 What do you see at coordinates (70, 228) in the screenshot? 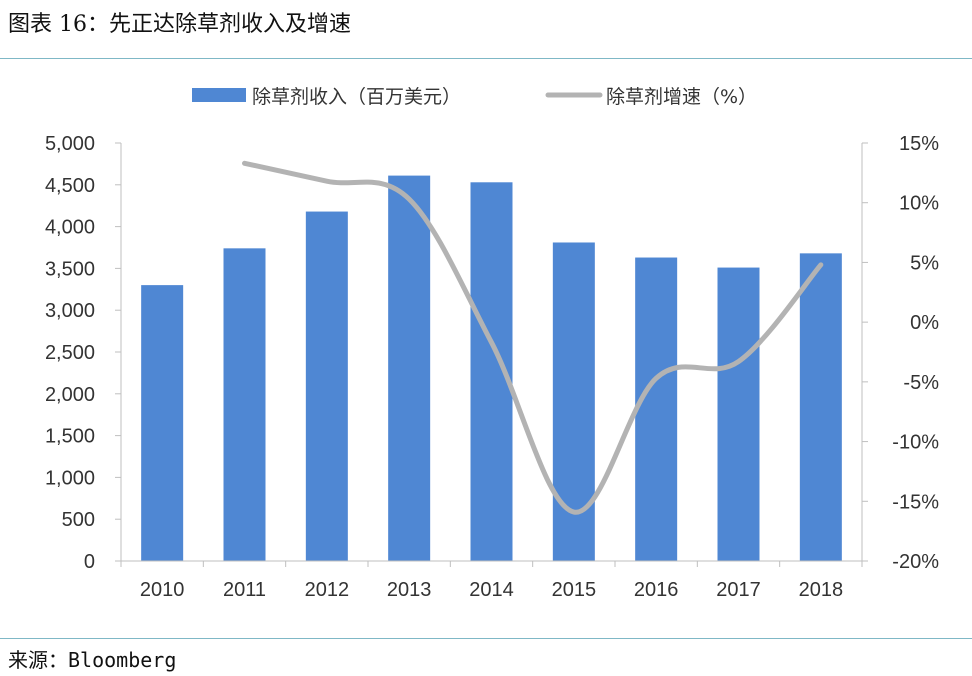
I see `y-left-tick-label: 4,000` at bounding box center [70, 228].